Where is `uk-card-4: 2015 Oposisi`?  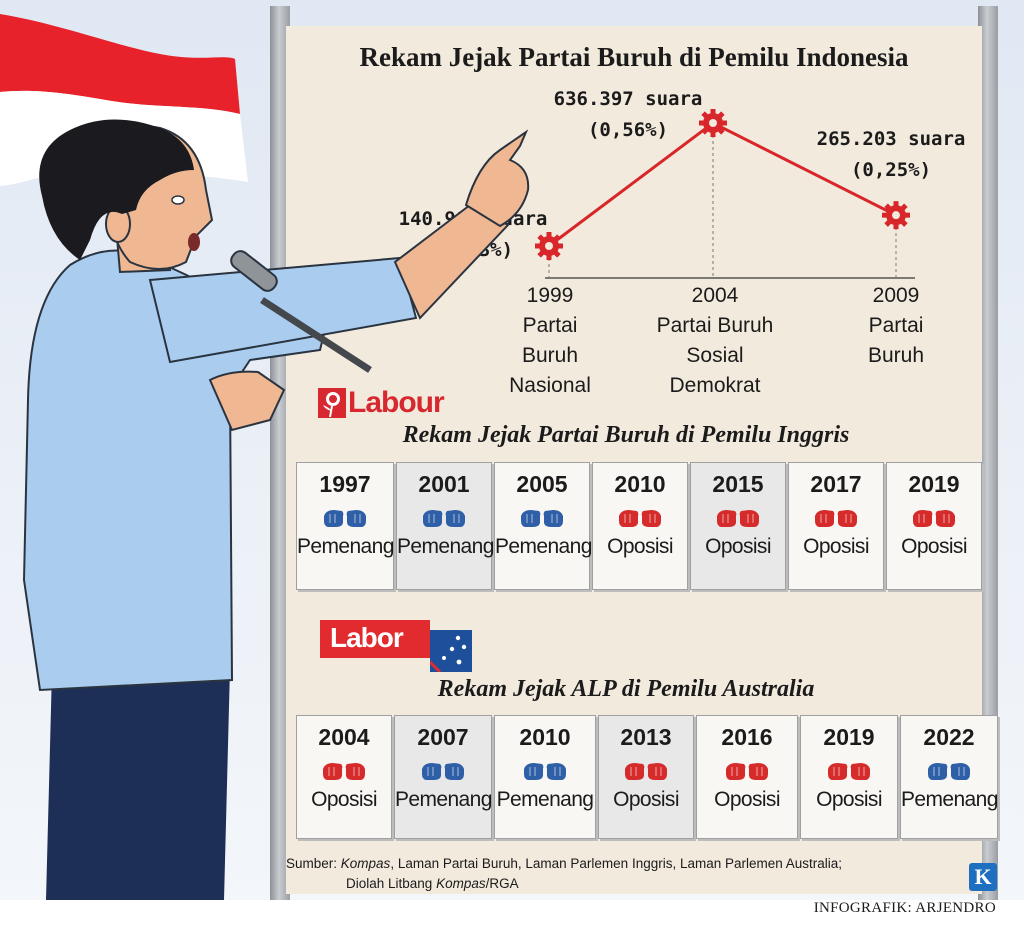
uk-card-4: 2015 Oposisi is located at coordinates (738, 526).